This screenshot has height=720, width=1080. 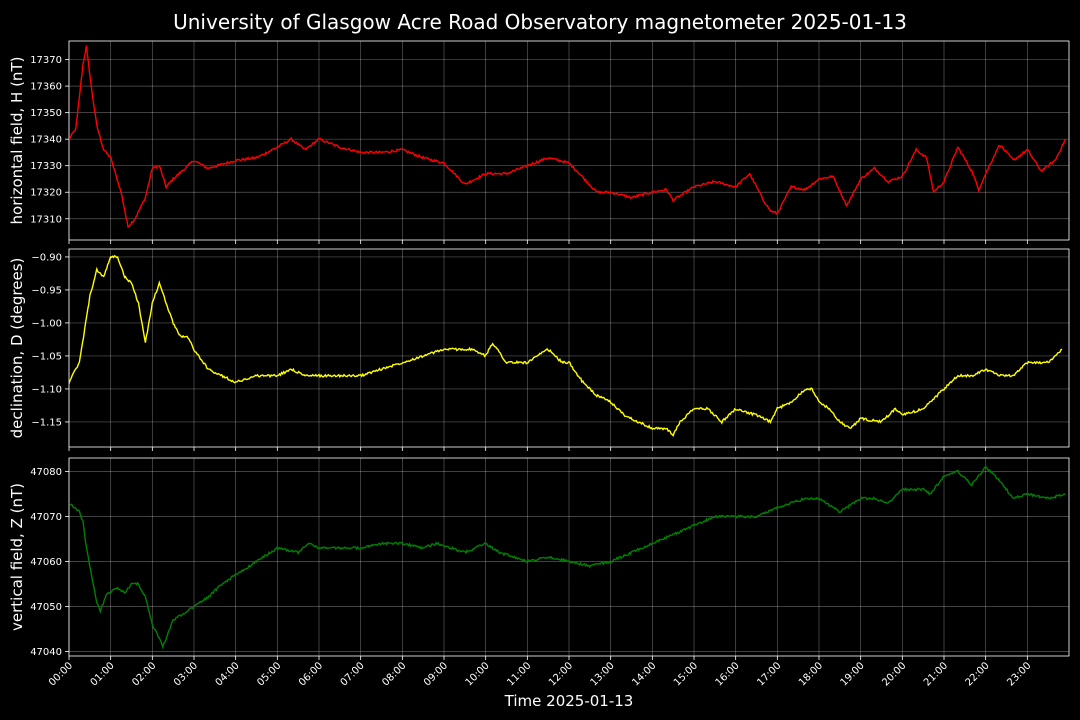 What do you see at coordinates (46, 290) in the screenshot?
I see `y-tick-label: −0.95` at bounding box center [46, 290].